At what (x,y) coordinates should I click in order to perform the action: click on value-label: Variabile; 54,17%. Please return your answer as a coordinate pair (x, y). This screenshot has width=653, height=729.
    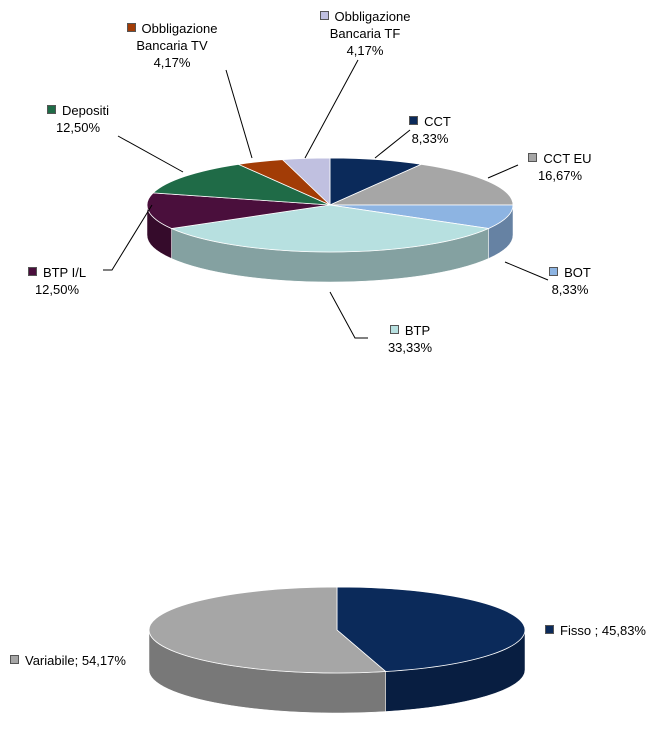
    Looking at the image, I should click on (75, 660).